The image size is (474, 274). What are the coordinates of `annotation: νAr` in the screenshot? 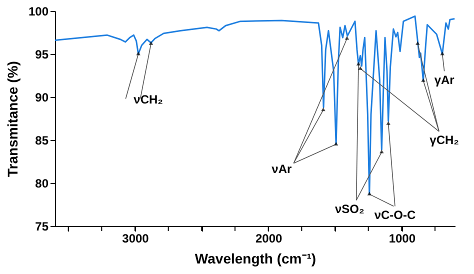 It's located at (282, 169).